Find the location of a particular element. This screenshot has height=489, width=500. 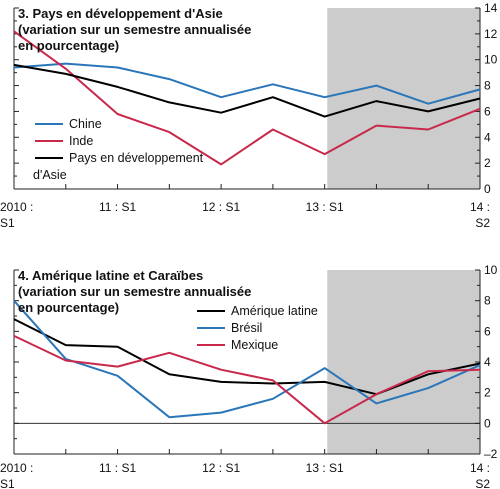

chart-title-line: 3. Pays en développement d'Asie is located at coordinates (120, 13).